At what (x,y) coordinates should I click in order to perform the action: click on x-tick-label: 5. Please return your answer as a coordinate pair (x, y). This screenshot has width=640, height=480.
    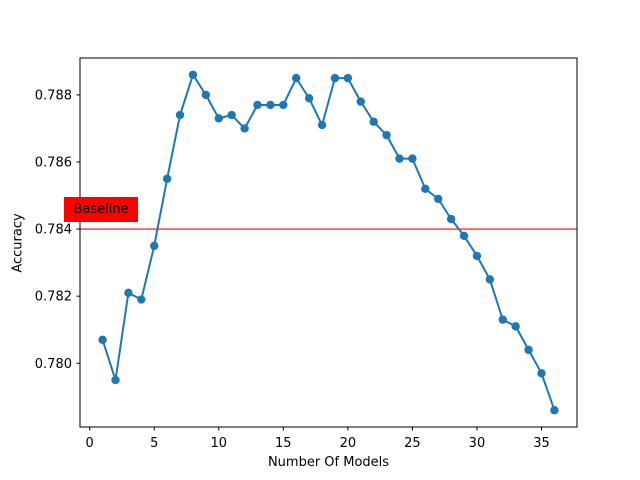
    Looking at the image, I should click on (154, 443).